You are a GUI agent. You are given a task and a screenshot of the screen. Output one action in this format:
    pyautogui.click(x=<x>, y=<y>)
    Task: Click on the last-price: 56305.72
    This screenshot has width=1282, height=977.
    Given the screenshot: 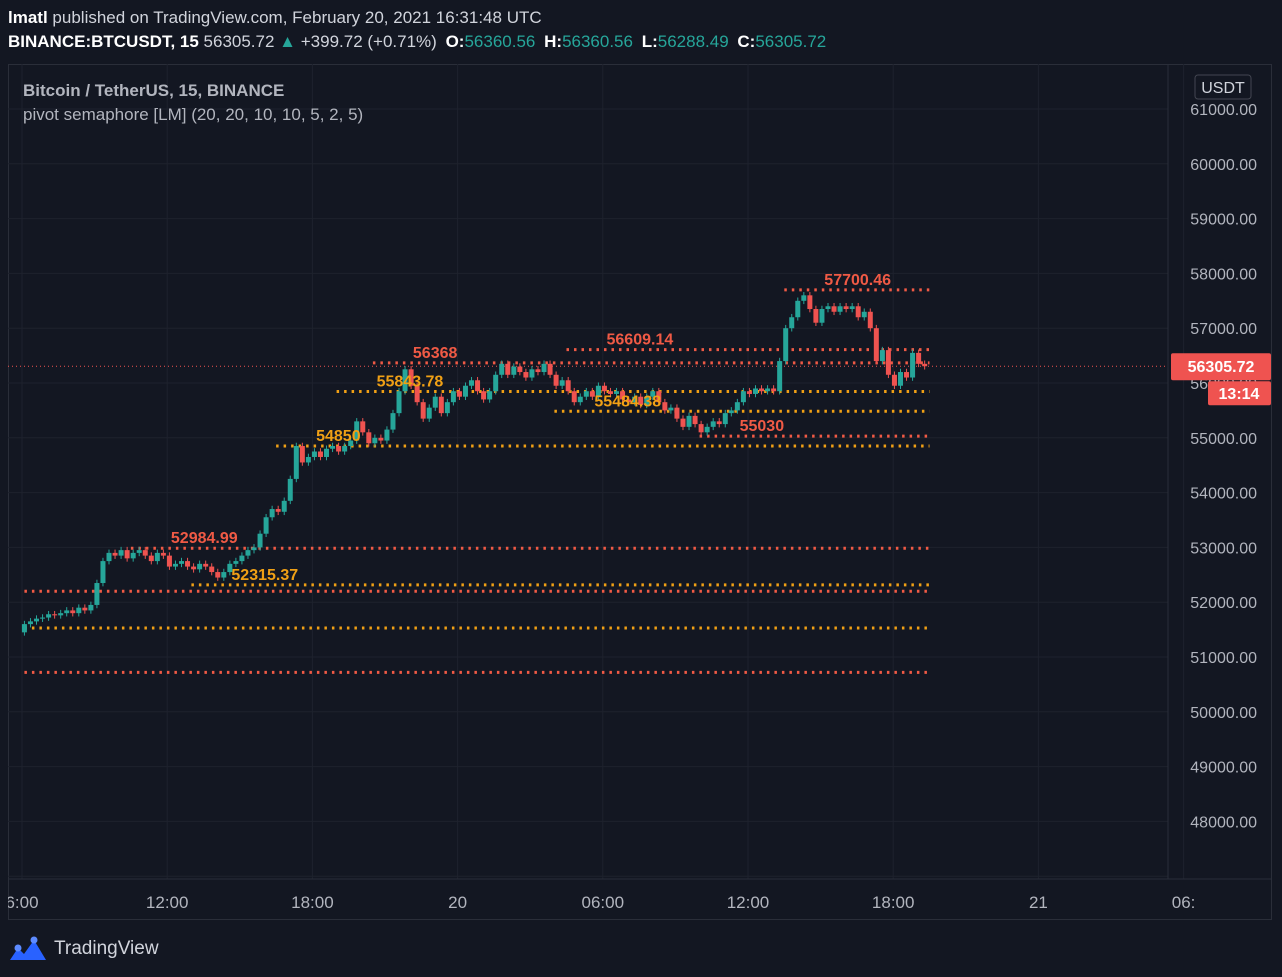 What is the action you would take?
    pyautogui.click(x=239, y=41)
    